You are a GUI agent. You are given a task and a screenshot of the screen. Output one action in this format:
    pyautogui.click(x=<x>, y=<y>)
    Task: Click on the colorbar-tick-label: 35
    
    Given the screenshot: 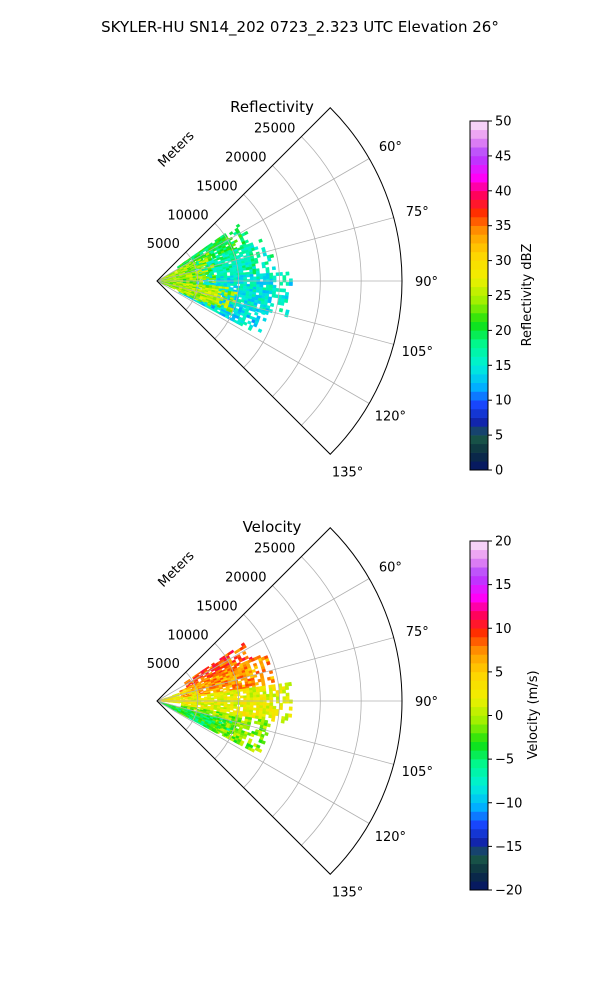 What is the action you would take?
    pyautogui.click(x=503, y=226)
    